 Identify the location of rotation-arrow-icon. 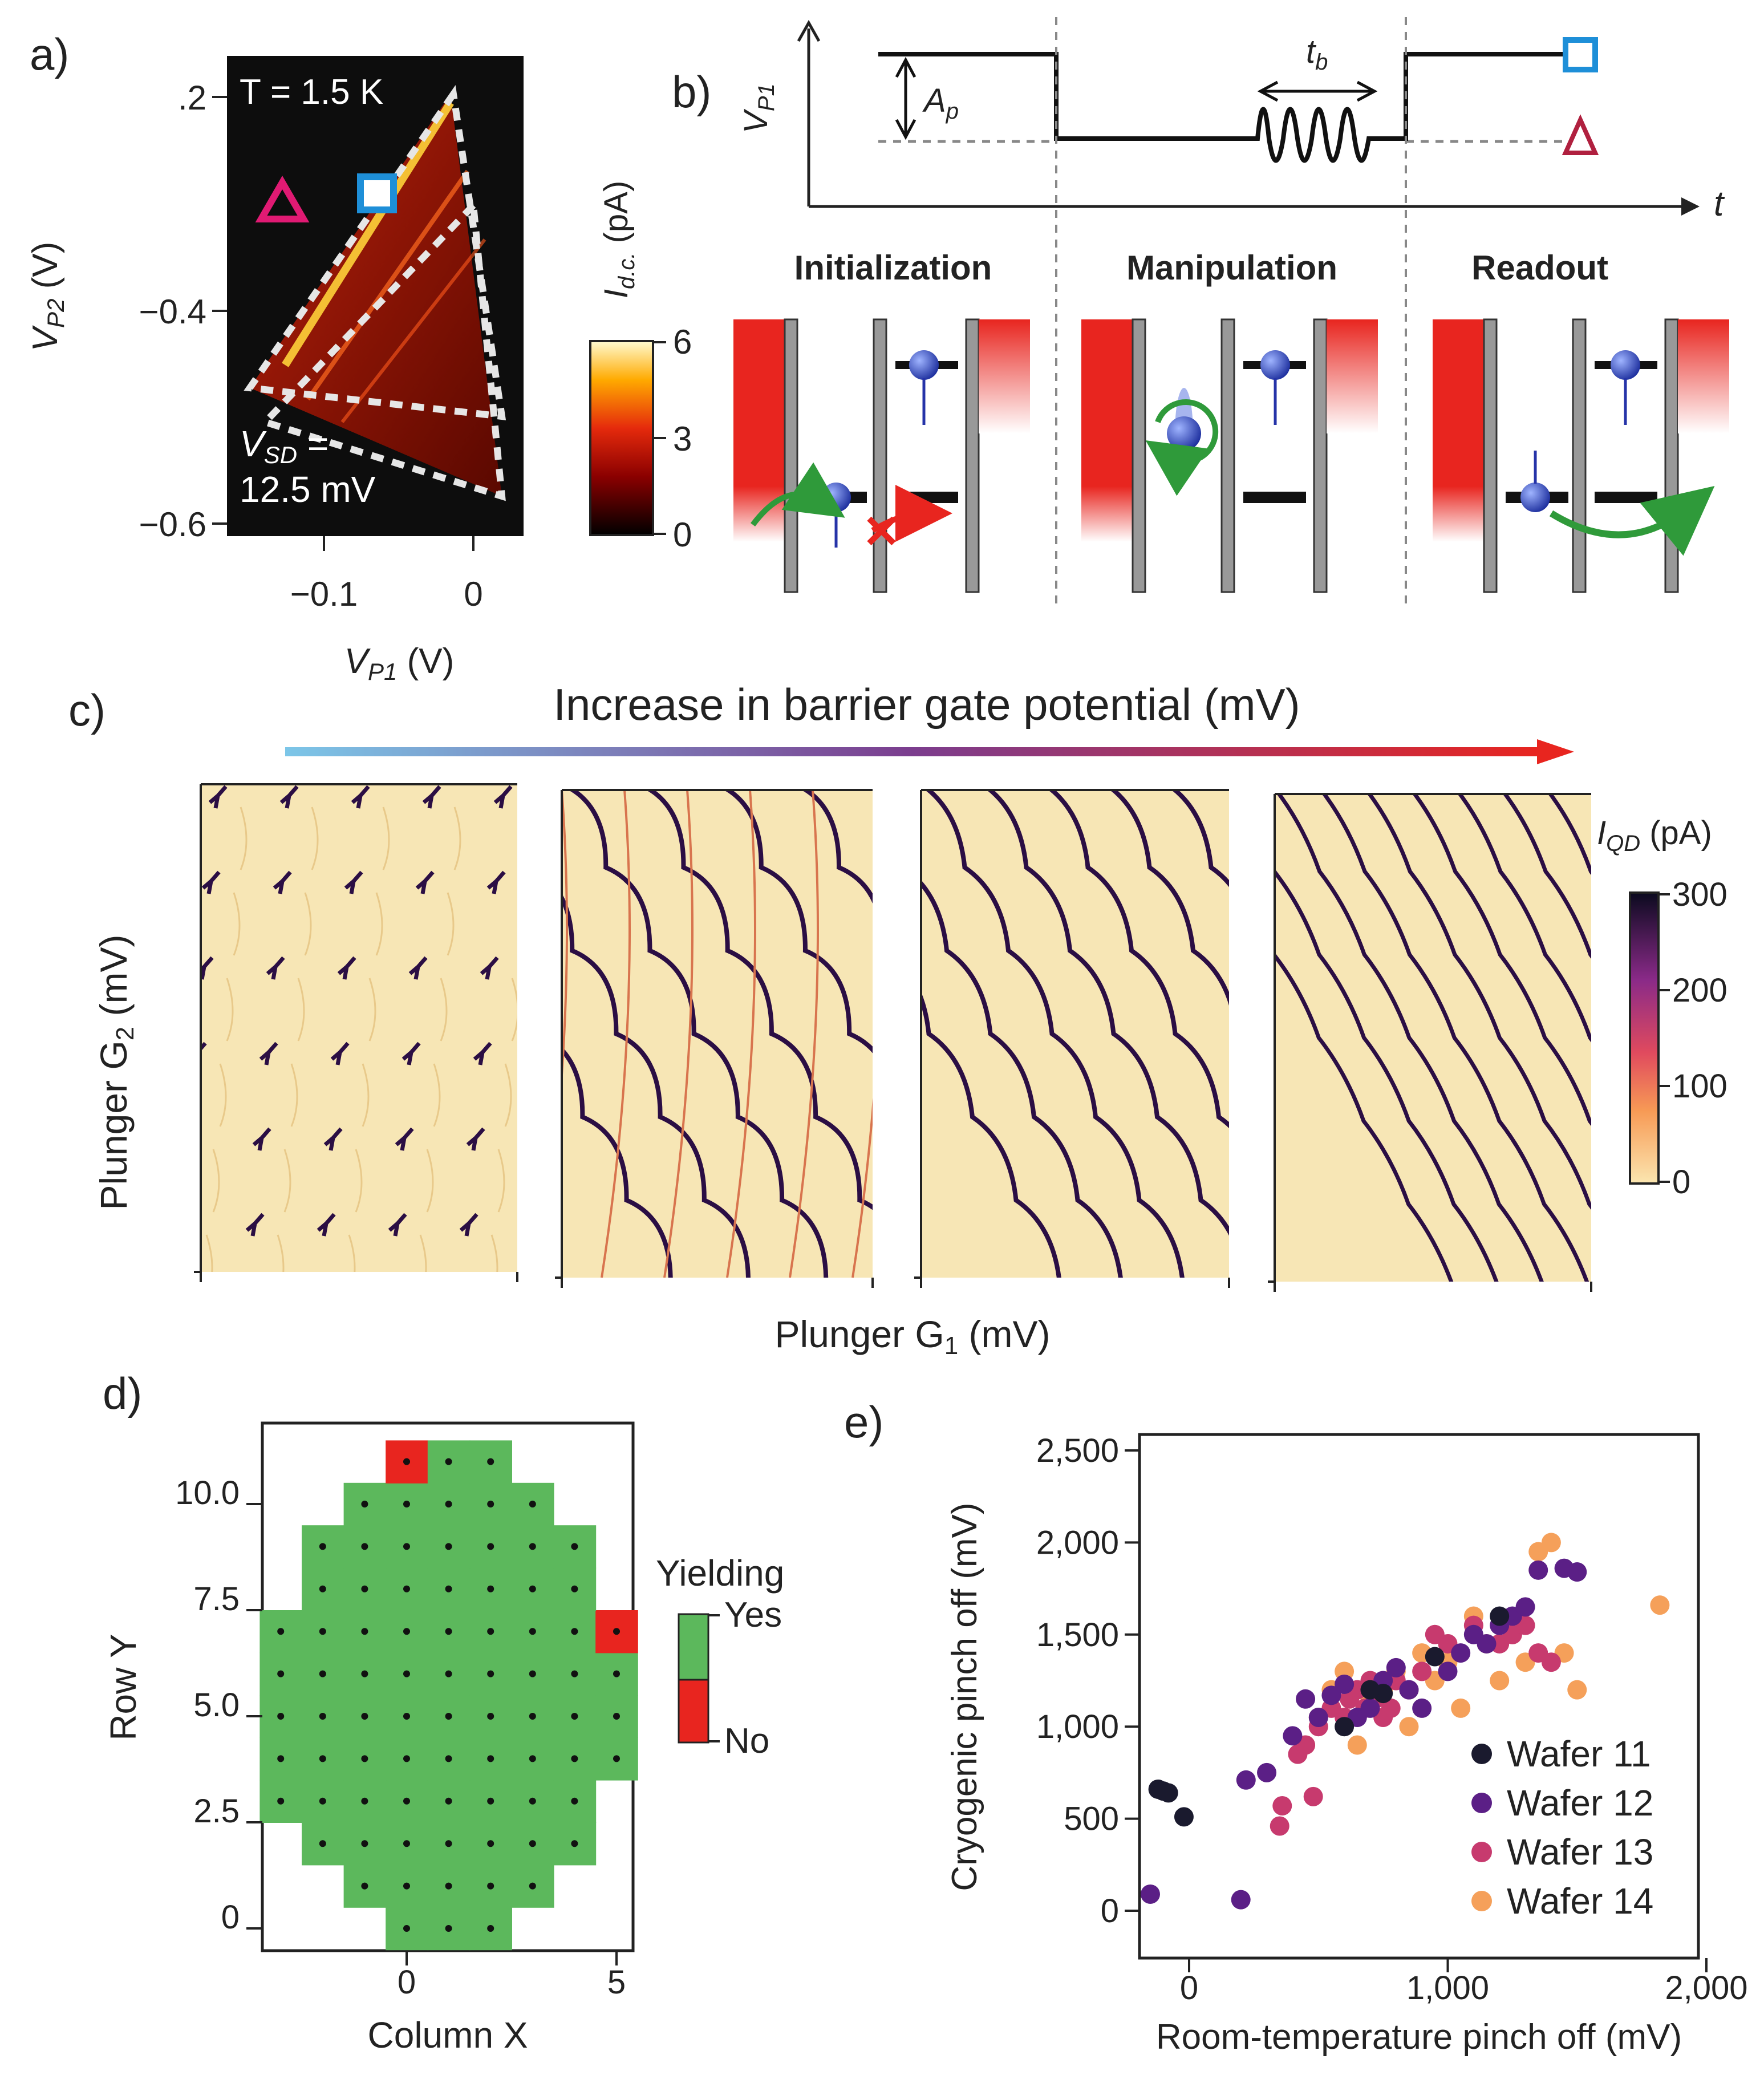
(1182, 447).